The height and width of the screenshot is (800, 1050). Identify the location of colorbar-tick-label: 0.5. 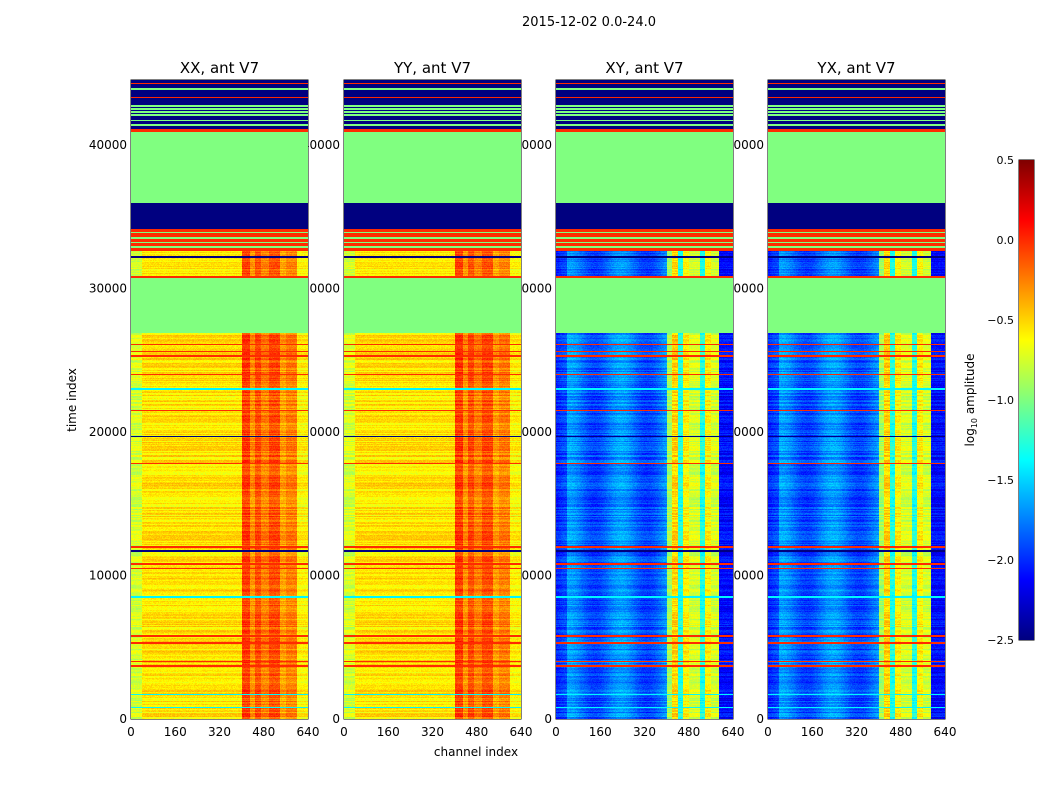
(1006, 160).